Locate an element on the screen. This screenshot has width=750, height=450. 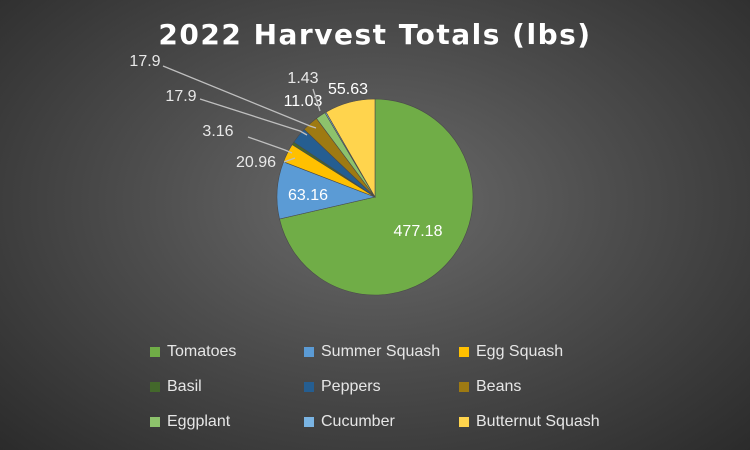
legend-label: Beans is located at coordinates (499, 386).